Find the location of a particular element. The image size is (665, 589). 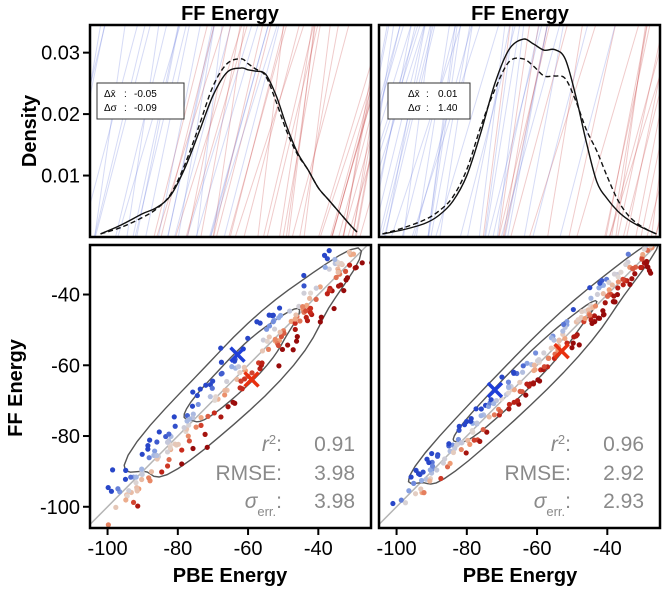

ylabel-density: Density is located at coordinates (30, 130).